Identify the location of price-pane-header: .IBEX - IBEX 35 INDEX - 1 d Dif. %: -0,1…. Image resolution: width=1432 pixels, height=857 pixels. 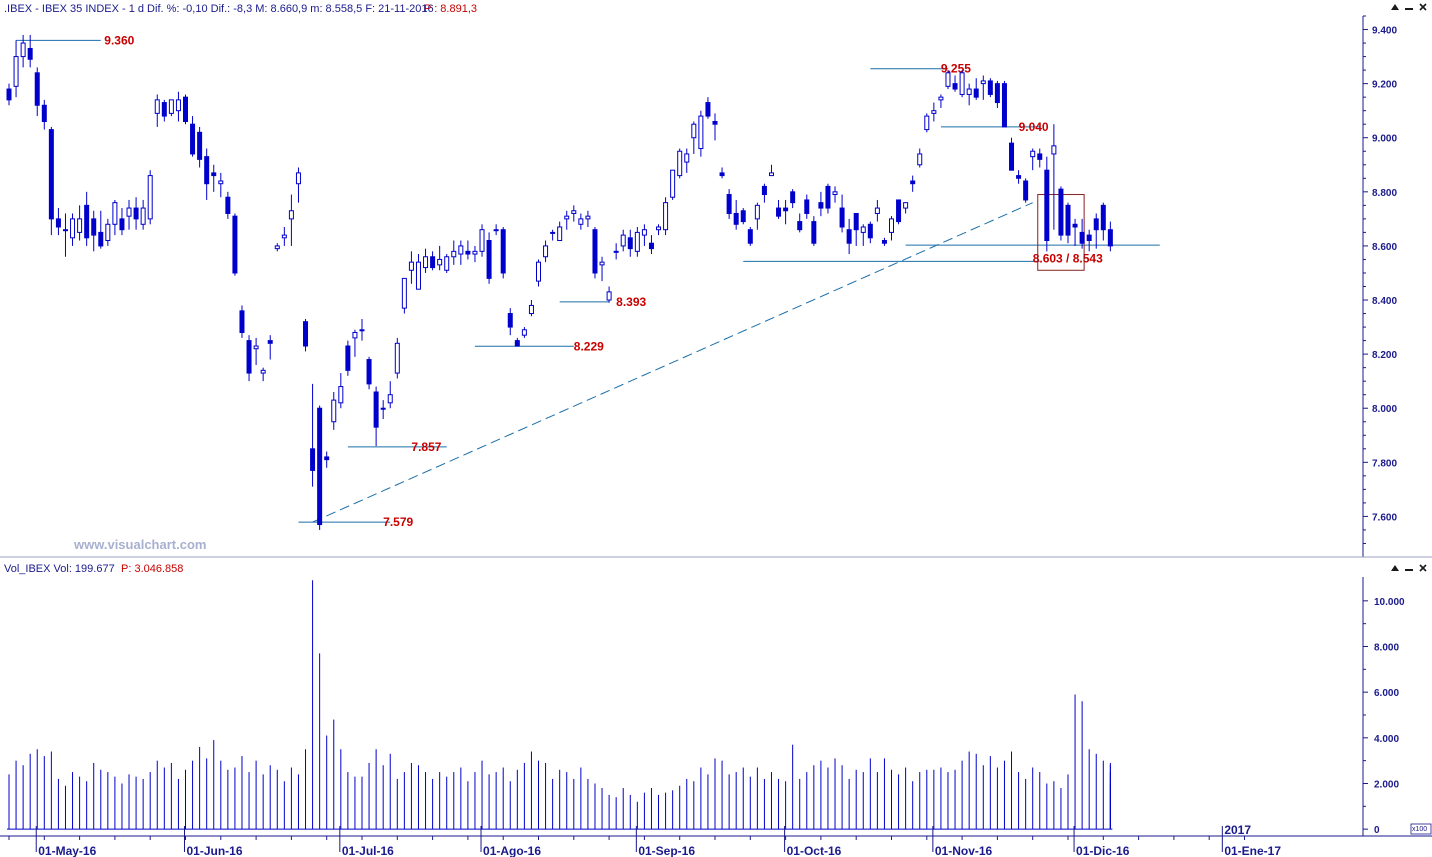
(219, 9).